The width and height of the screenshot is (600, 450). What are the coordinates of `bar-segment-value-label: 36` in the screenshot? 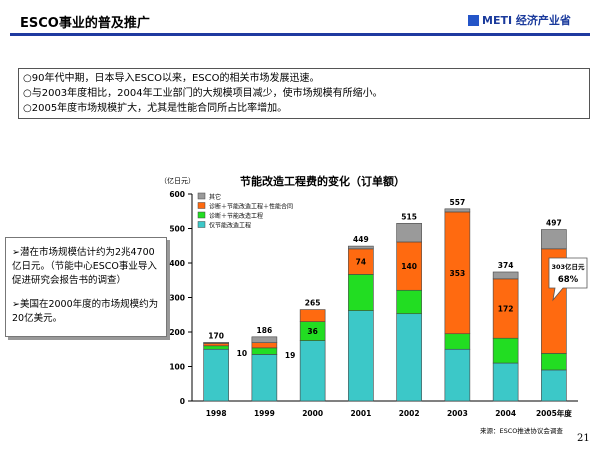 It's located at (312, 331).